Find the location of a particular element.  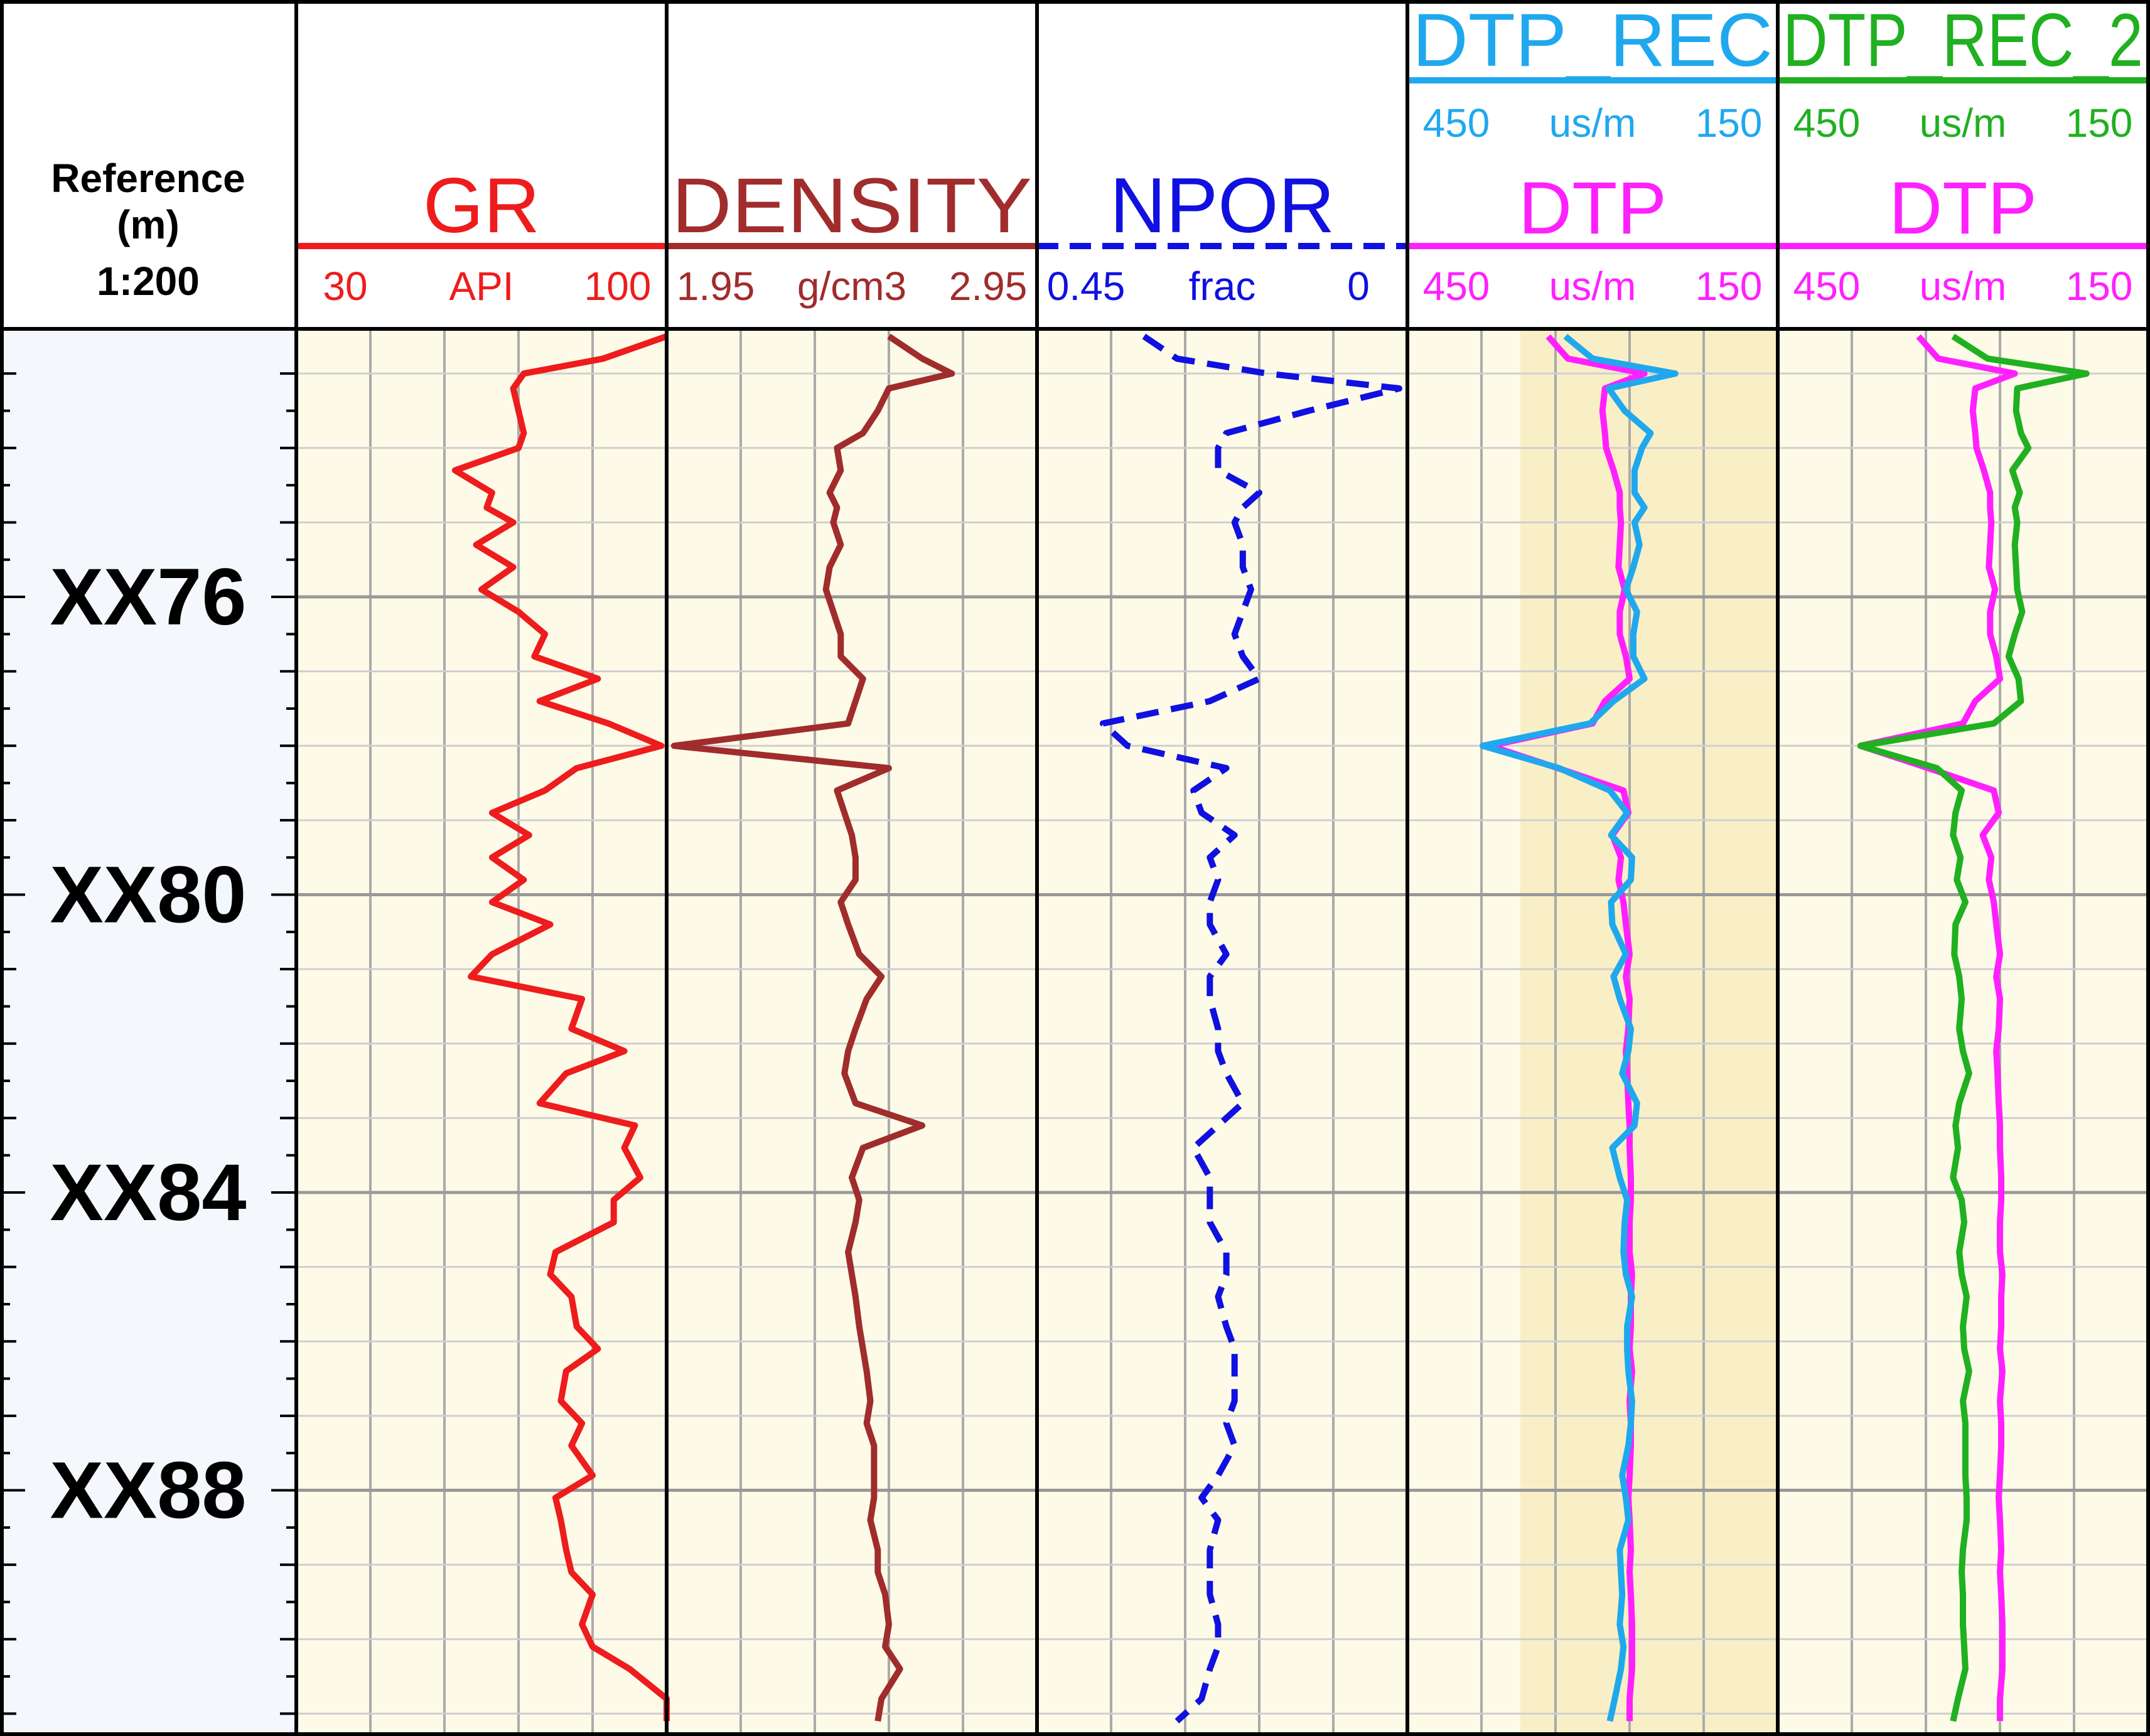

scale-min-label: 1.95 is located at coordinates (716, 286).